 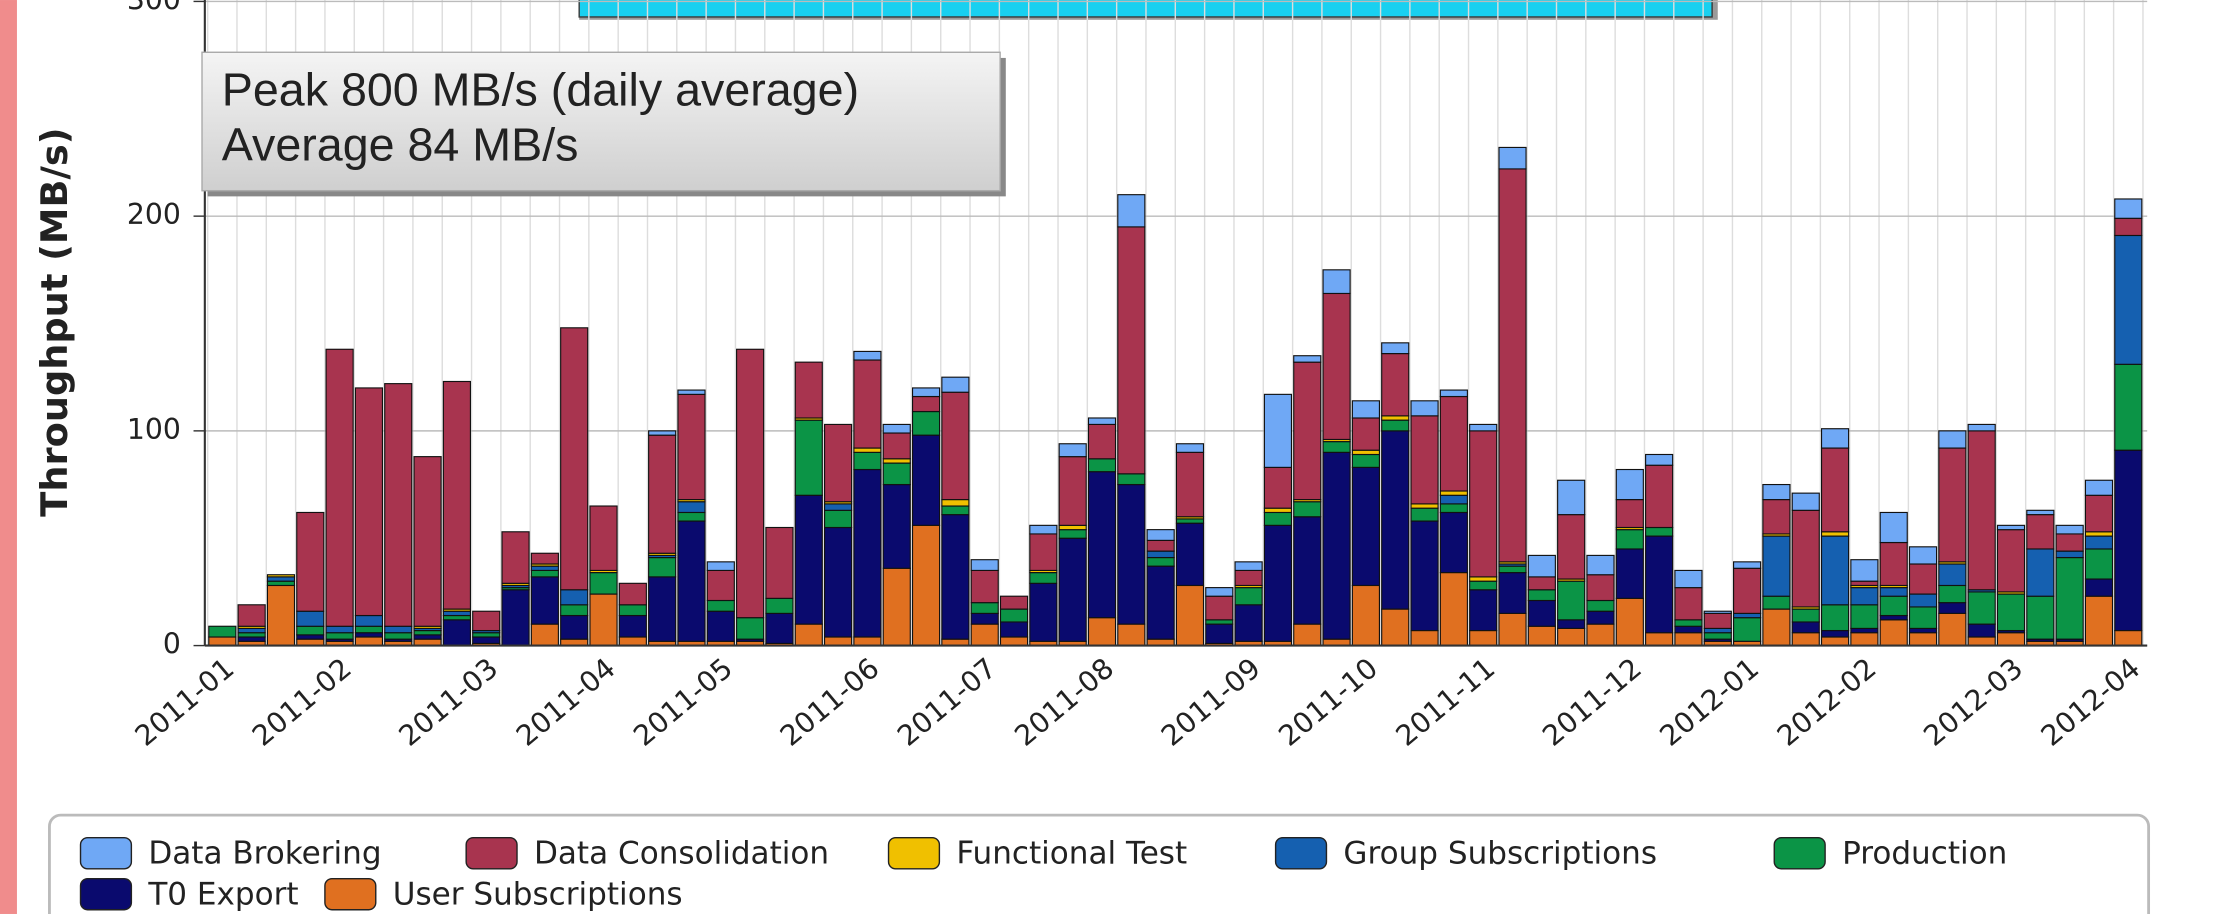 I want to click on annotation-box, so click(x=601, y=121).